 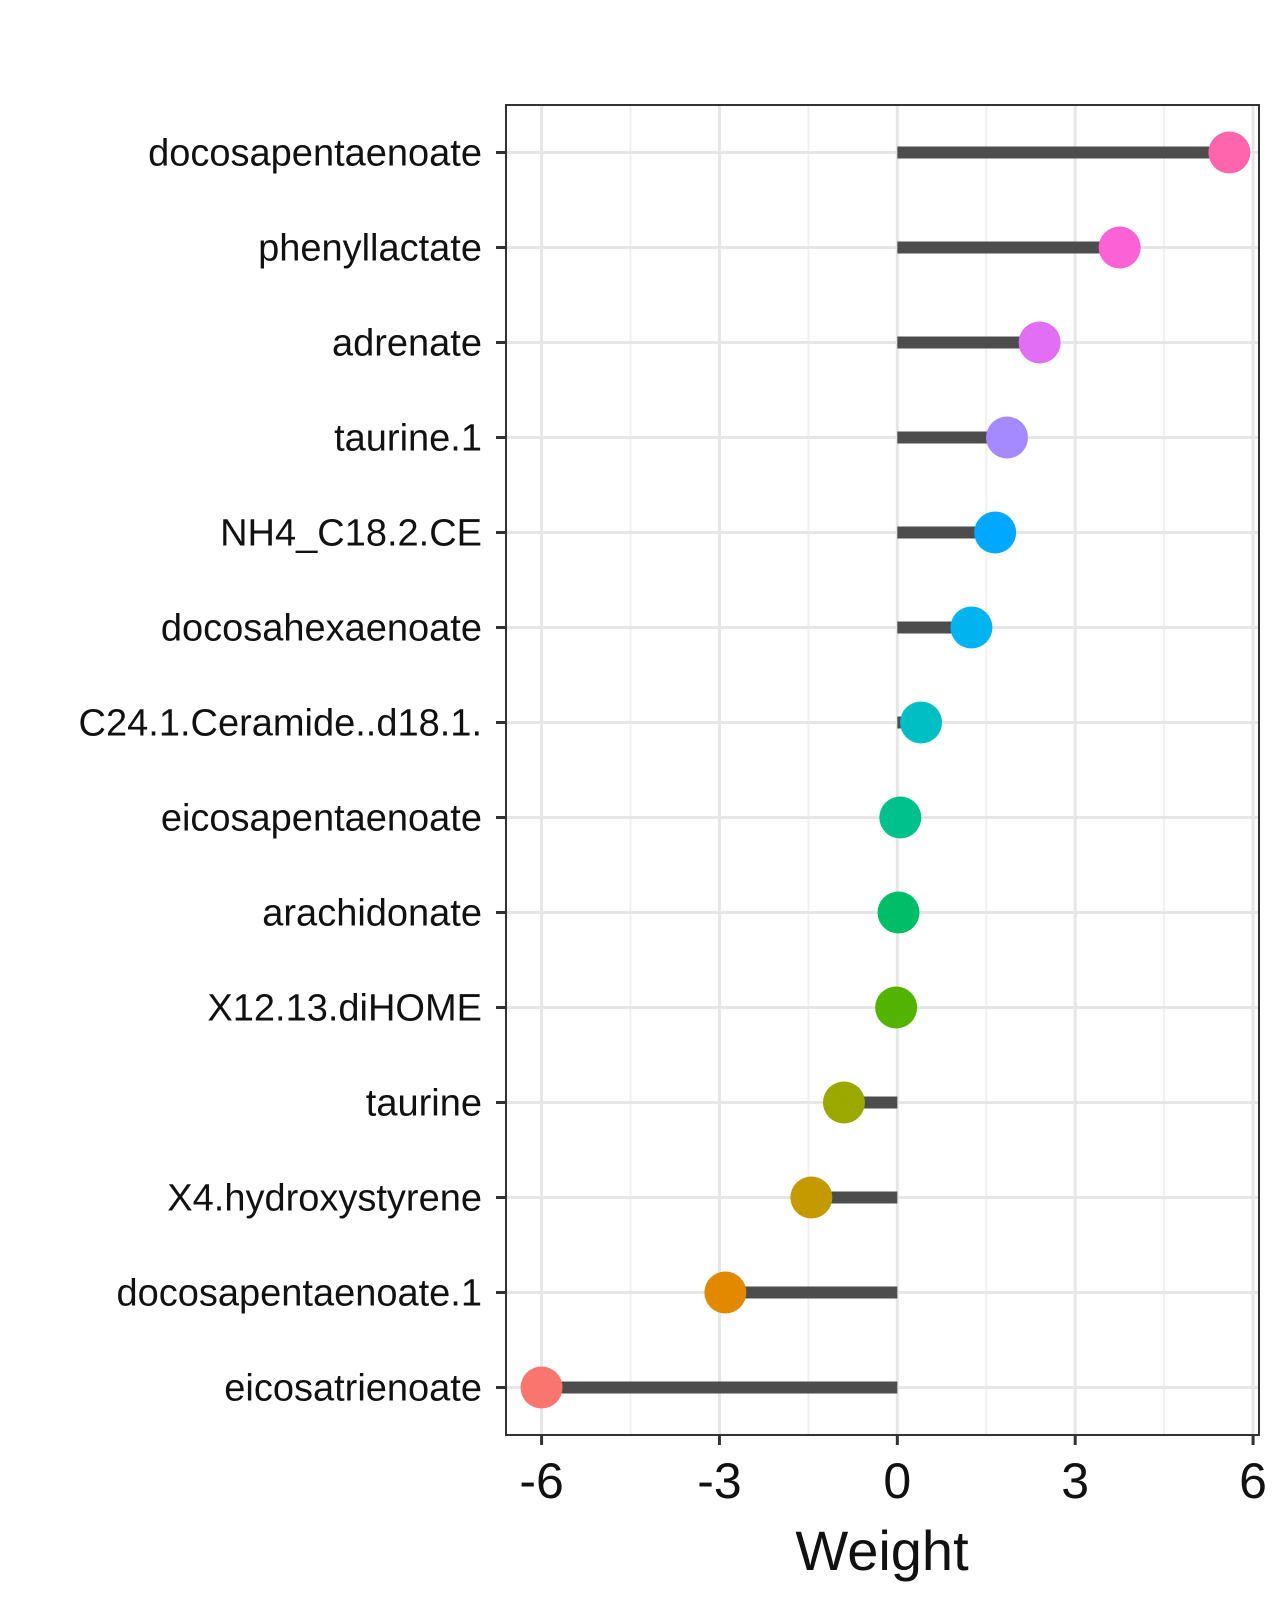 What do you see at coordinates (501, 770) in the screenshot?
I see `y-axis-ticks` at bounding box center [501, 770].